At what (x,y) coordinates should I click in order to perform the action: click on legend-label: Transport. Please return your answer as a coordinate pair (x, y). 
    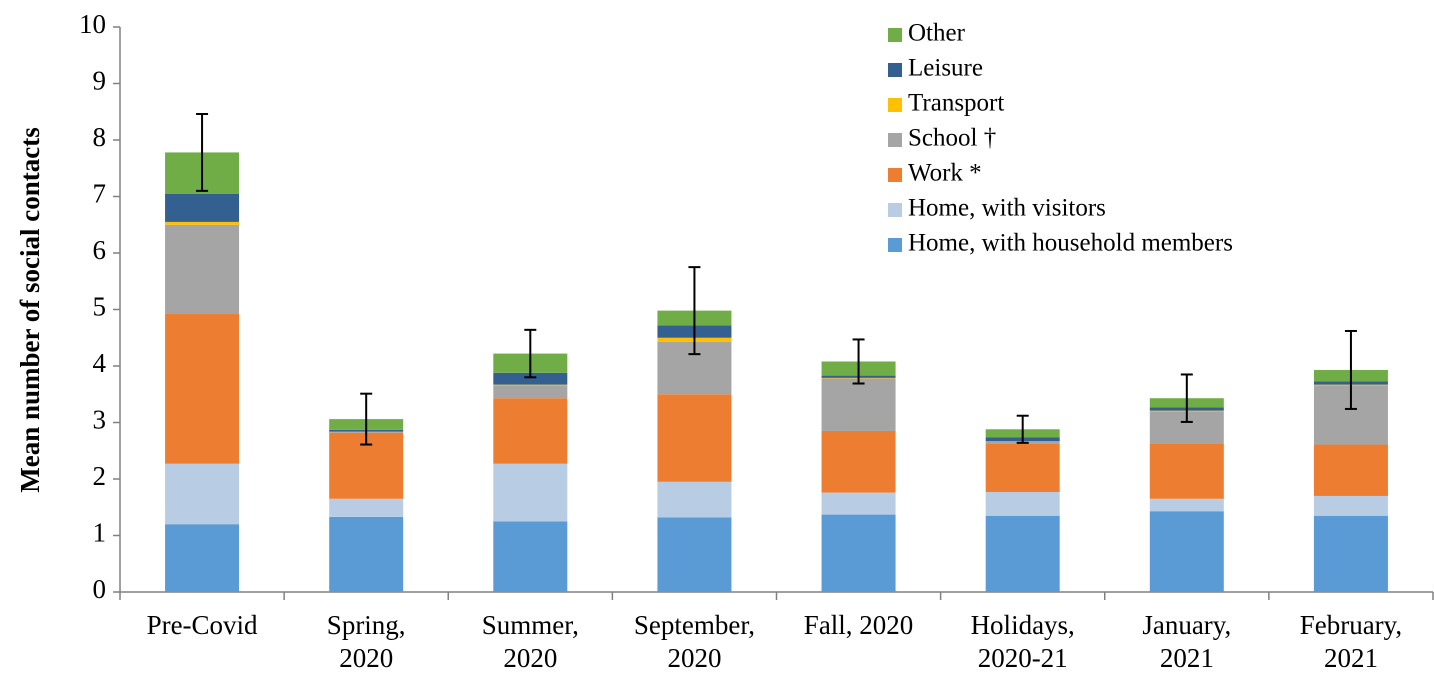
    Looking at the image, I should click on (956, 103).